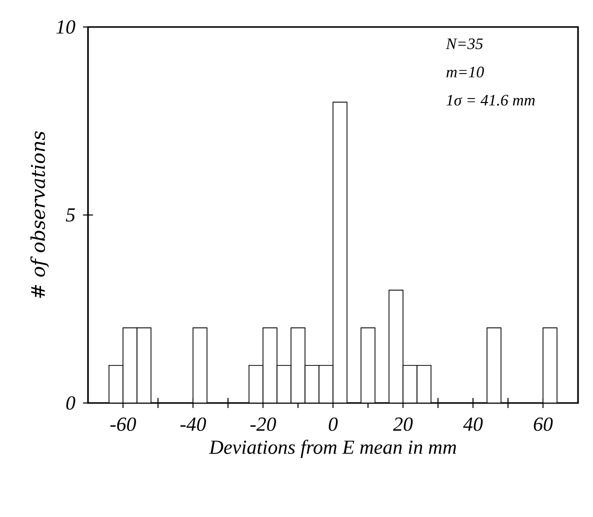  I want to click on x-tick-label: 60, so click(543, 424).